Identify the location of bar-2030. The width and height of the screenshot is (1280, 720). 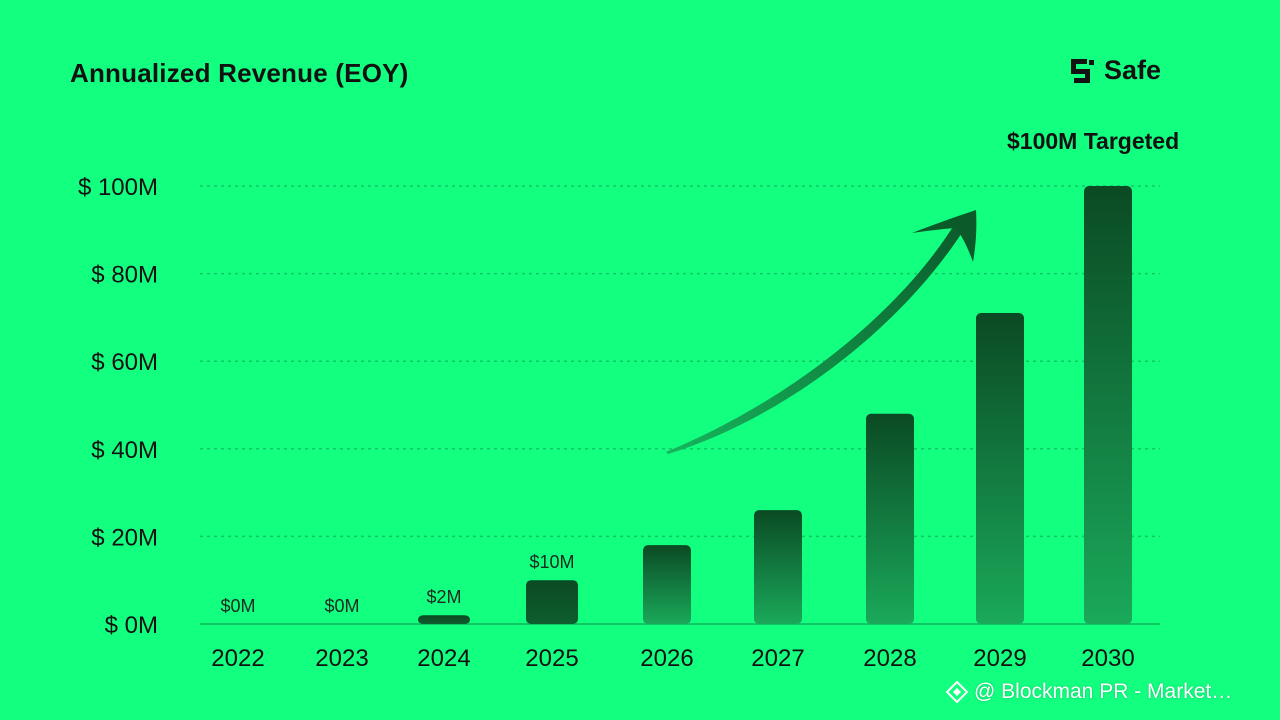
(1108, 405).